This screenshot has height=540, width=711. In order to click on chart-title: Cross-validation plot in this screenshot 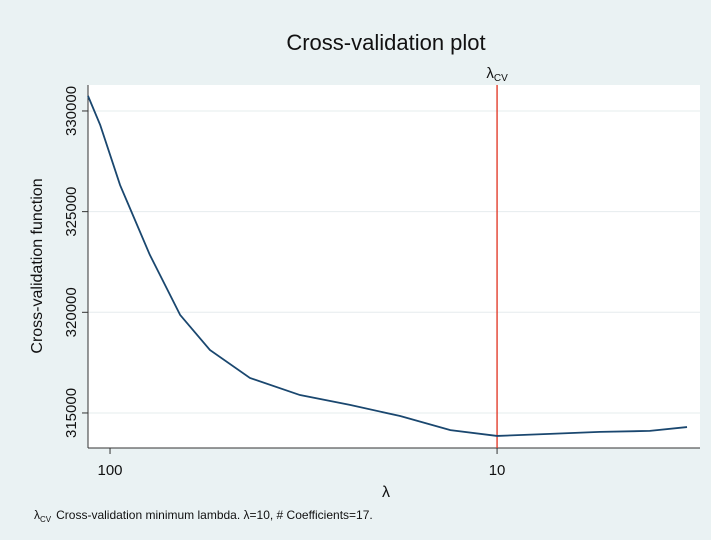, I will do `click(385, 42)`.